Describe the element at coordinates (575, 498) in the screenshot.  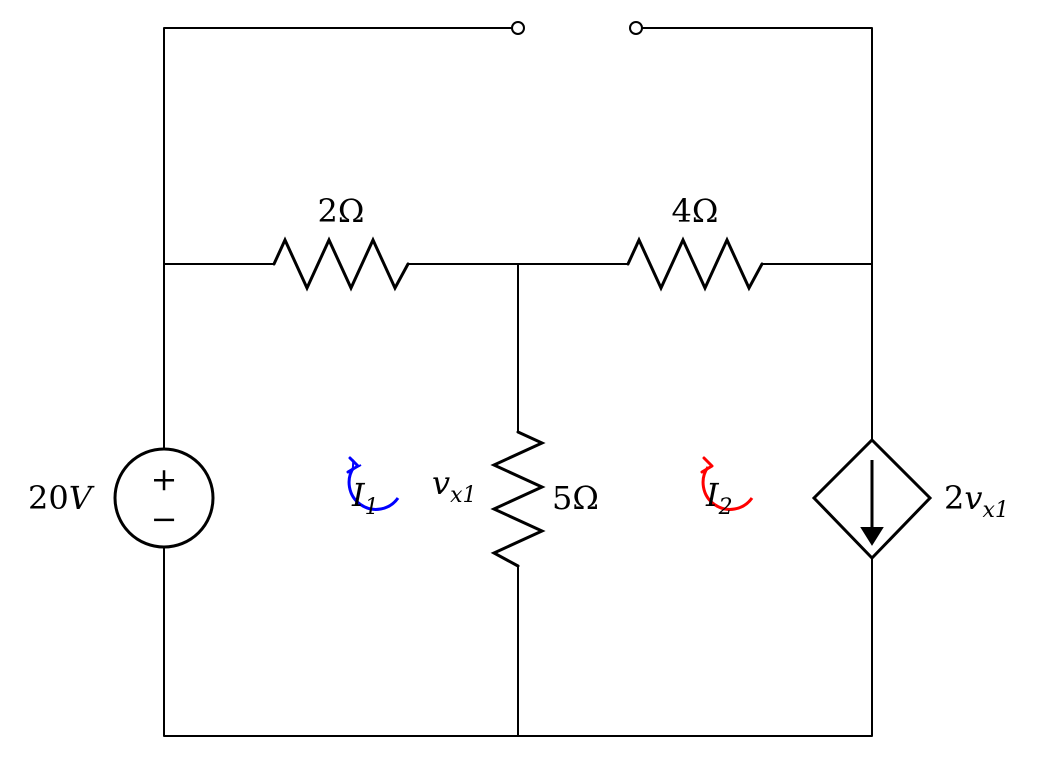
I see `label-5-ohm: 5Ω` at that location.